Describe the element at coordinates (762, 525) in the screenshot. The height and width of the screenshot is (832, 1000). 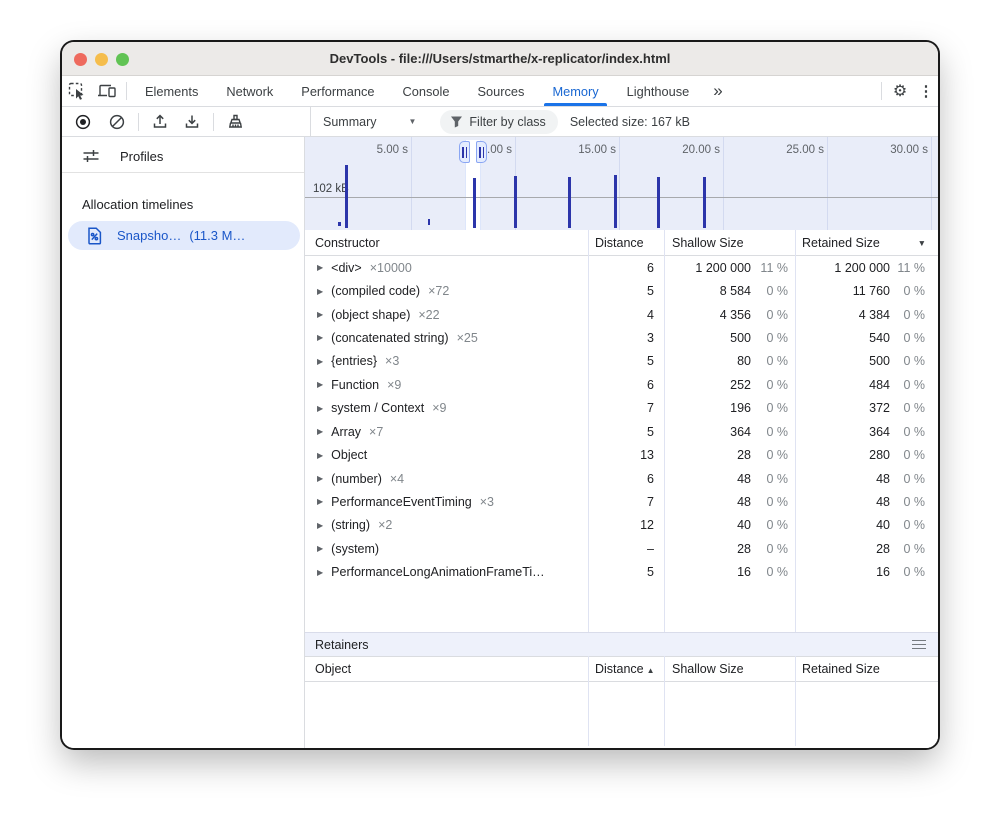
I see `shallow-size-cell: 40 0 %` at that location.